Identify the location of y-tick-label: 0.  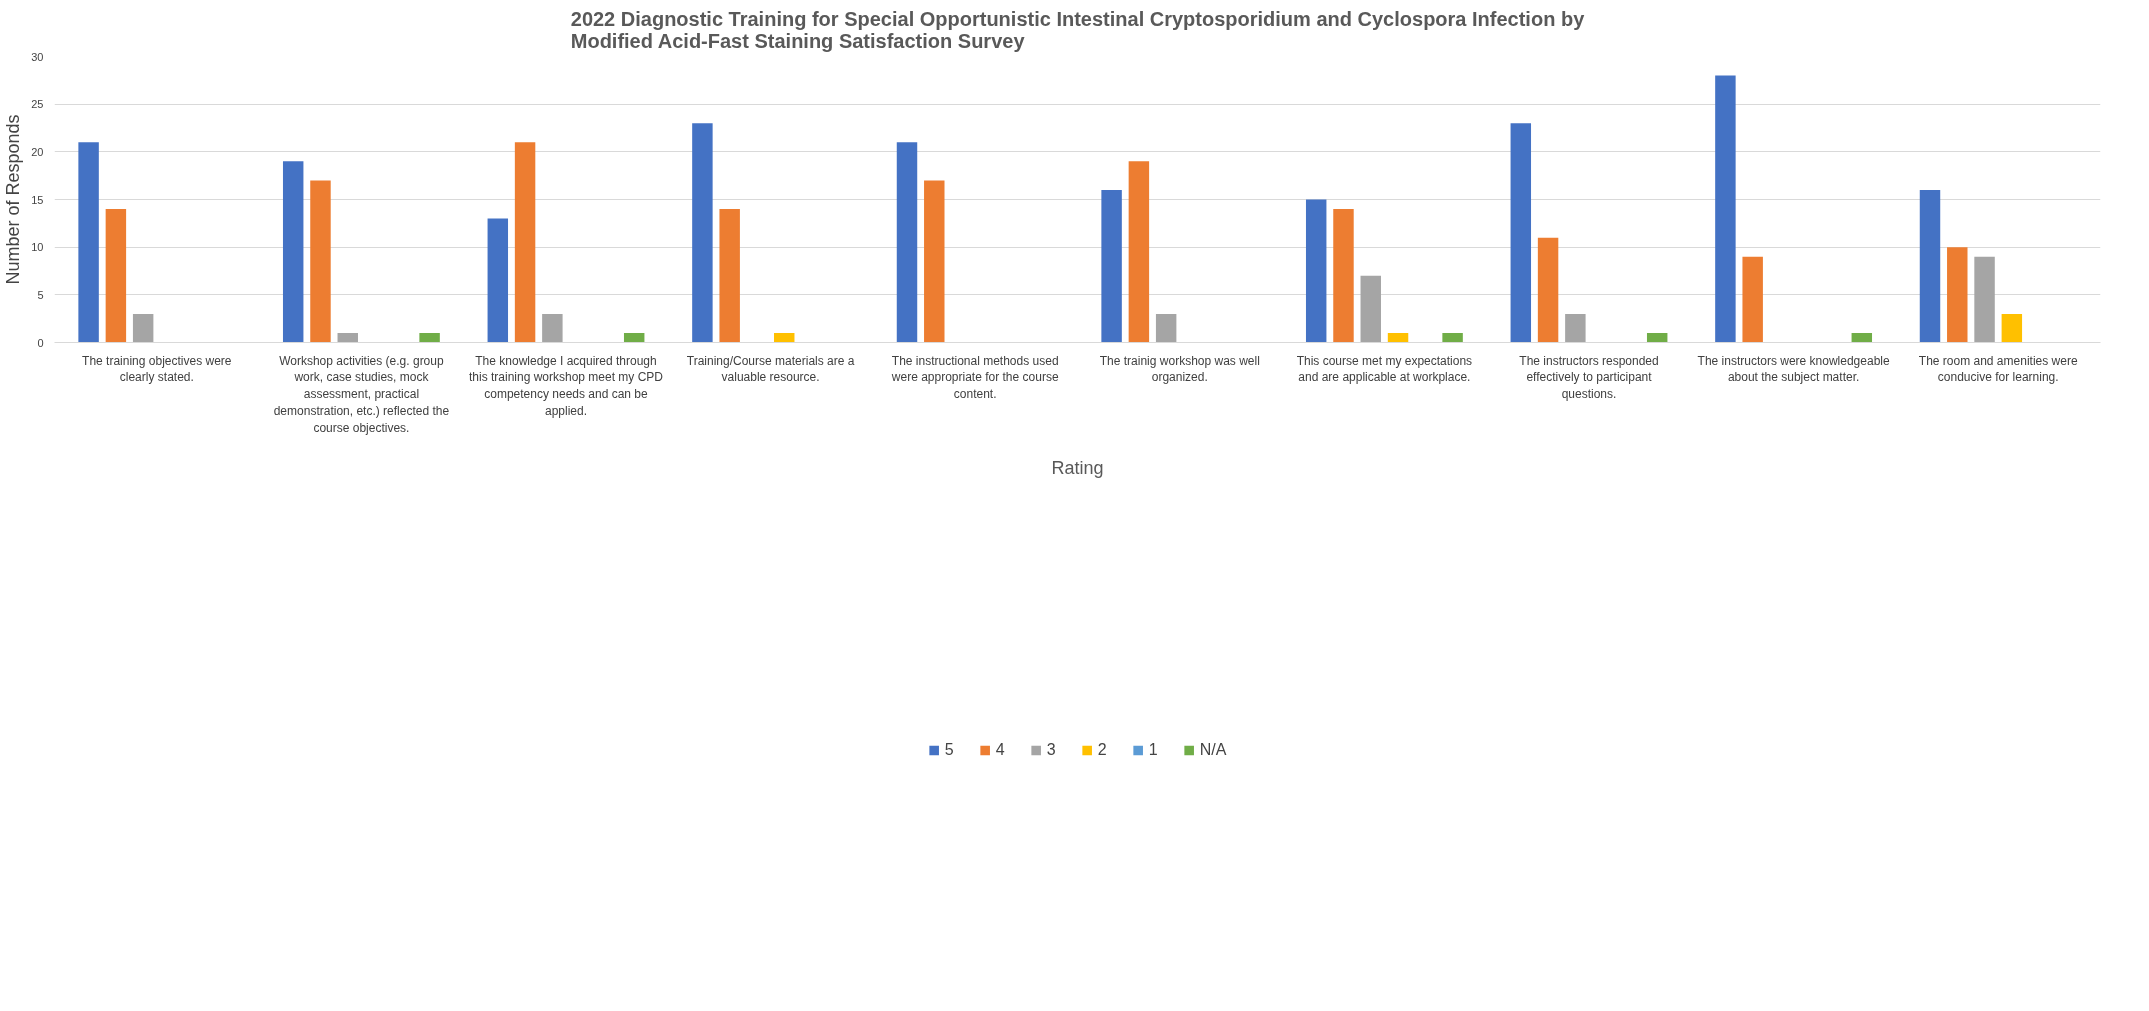
(40, 342).